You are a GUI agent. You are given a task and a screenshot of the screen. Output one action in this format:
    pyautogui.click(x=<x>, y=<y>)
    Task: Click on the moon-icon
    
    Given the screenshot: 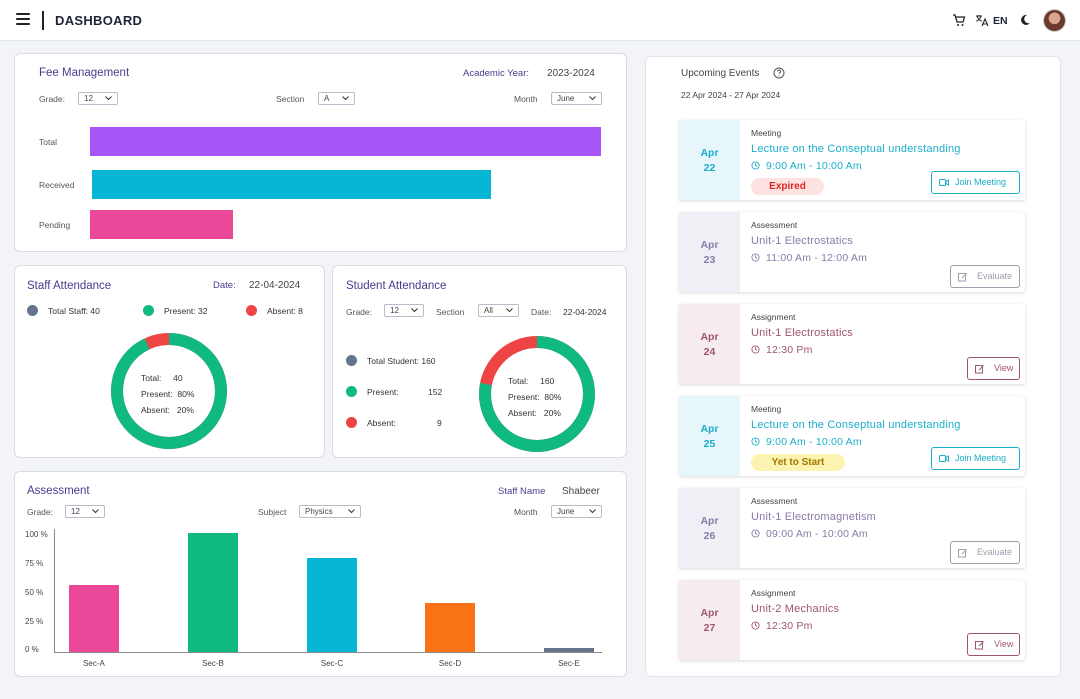 What is the action you would take?
    pyautogui.click(x=1025, y=20)
    